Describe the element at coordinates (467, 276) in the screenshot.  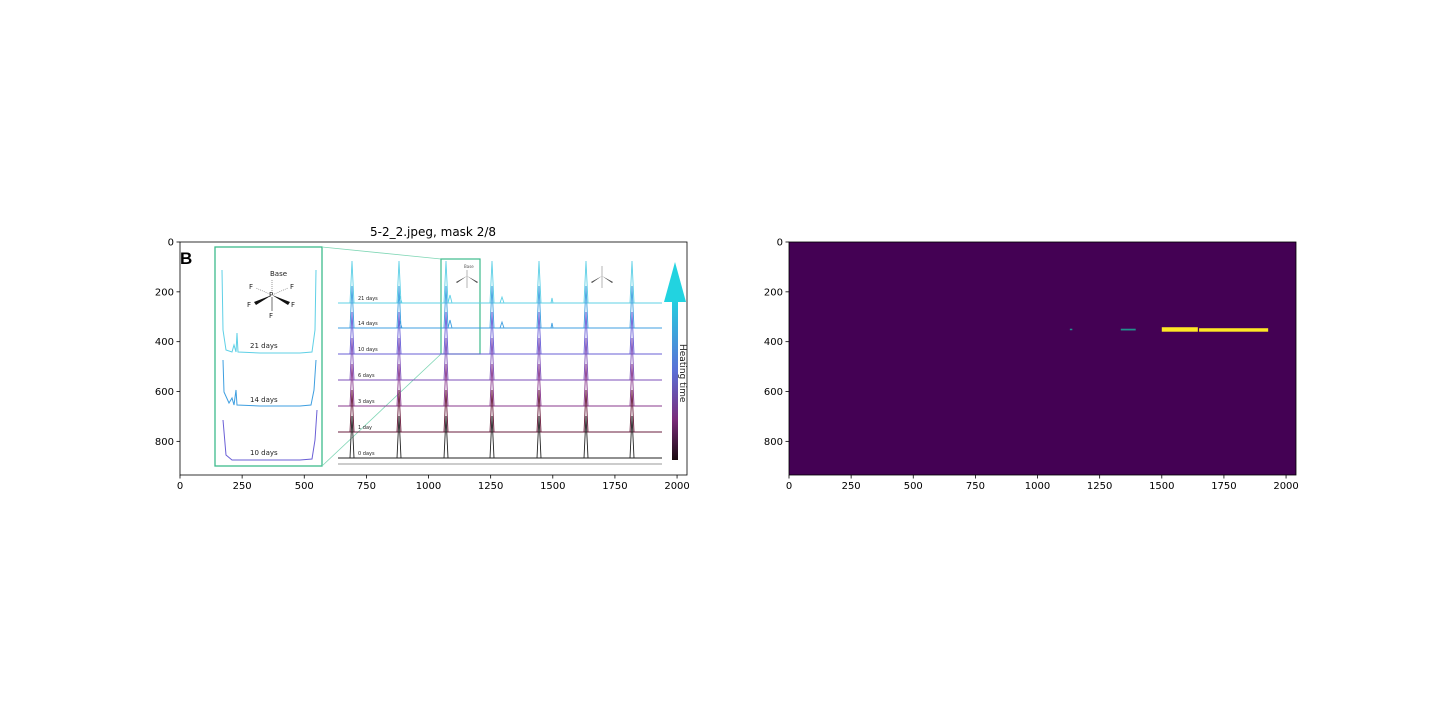
I see `molecule-icon-inset: Base` at that location.